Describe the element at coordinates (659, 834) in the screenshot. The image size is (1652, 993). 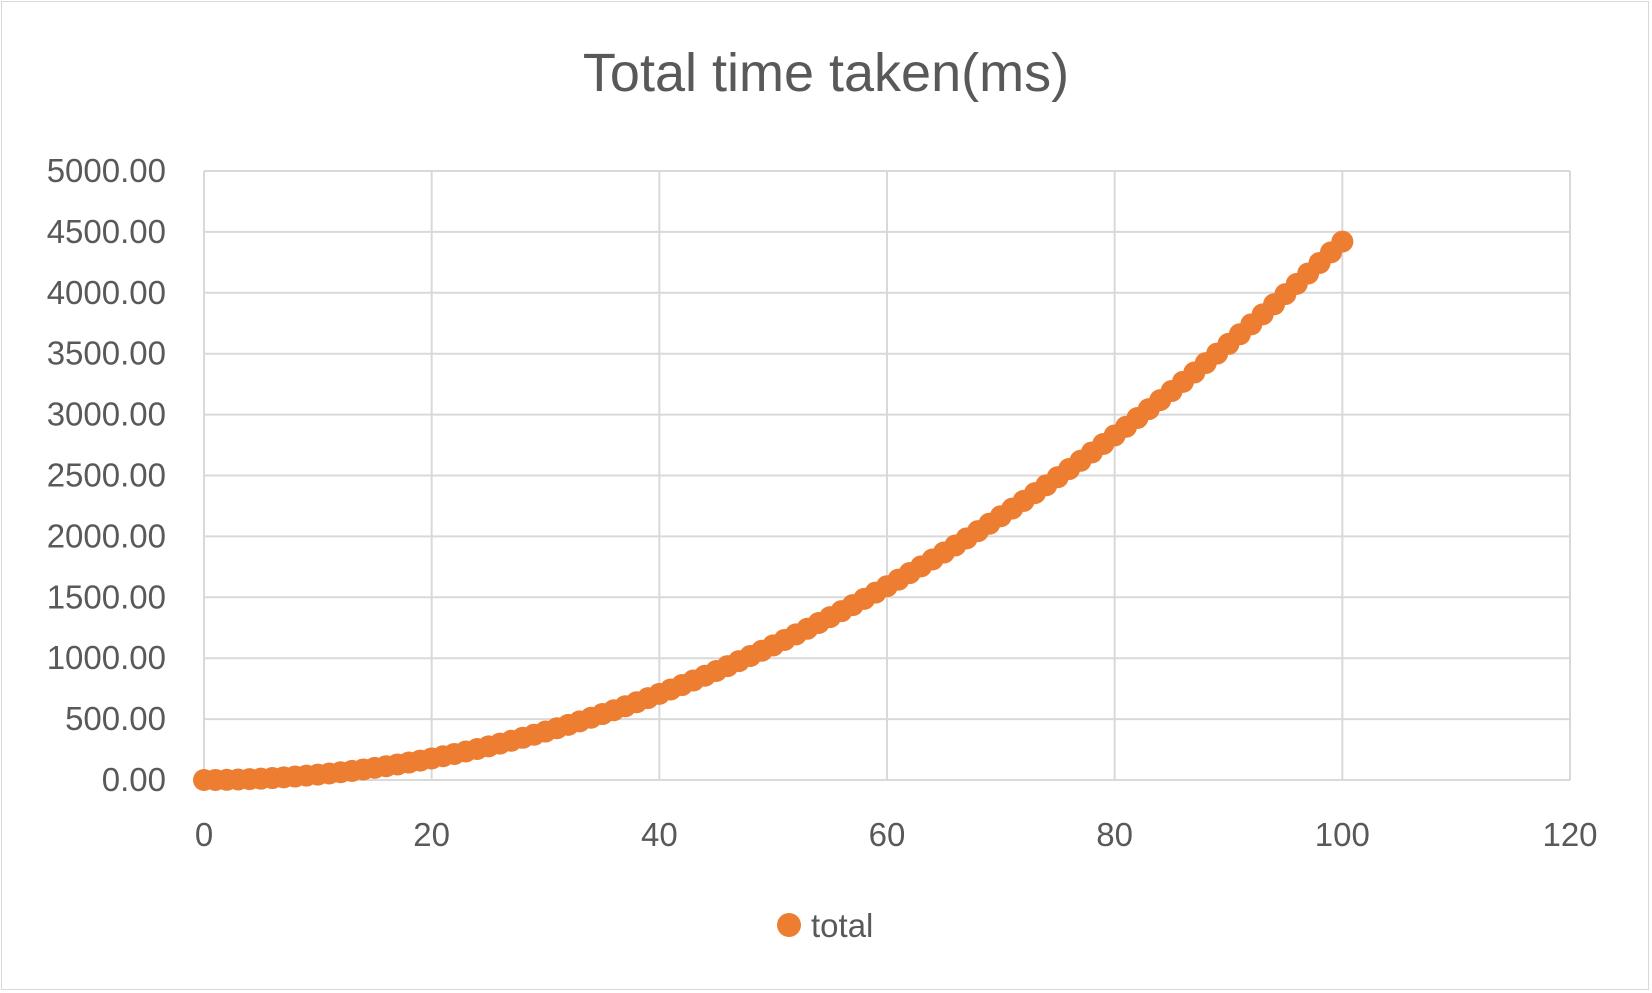
I see `x-tick-label: 40` at that location.